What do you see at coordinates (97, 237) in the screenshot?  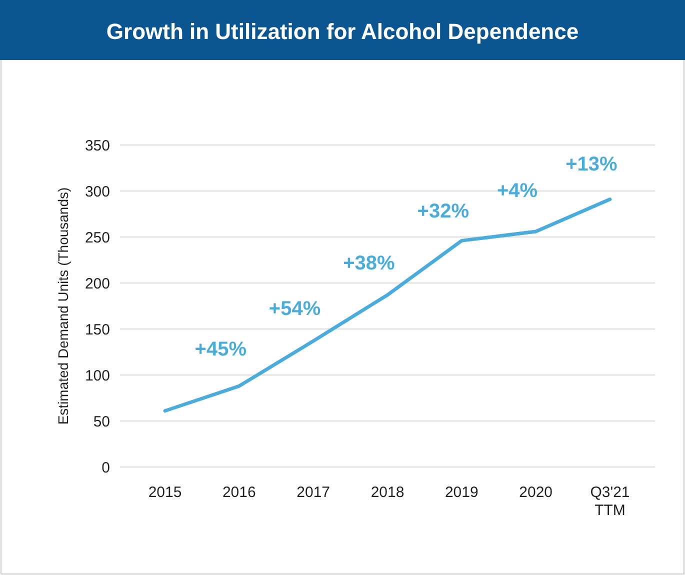 I see `y-tick-label: 250` at bounding box center [97, 237].